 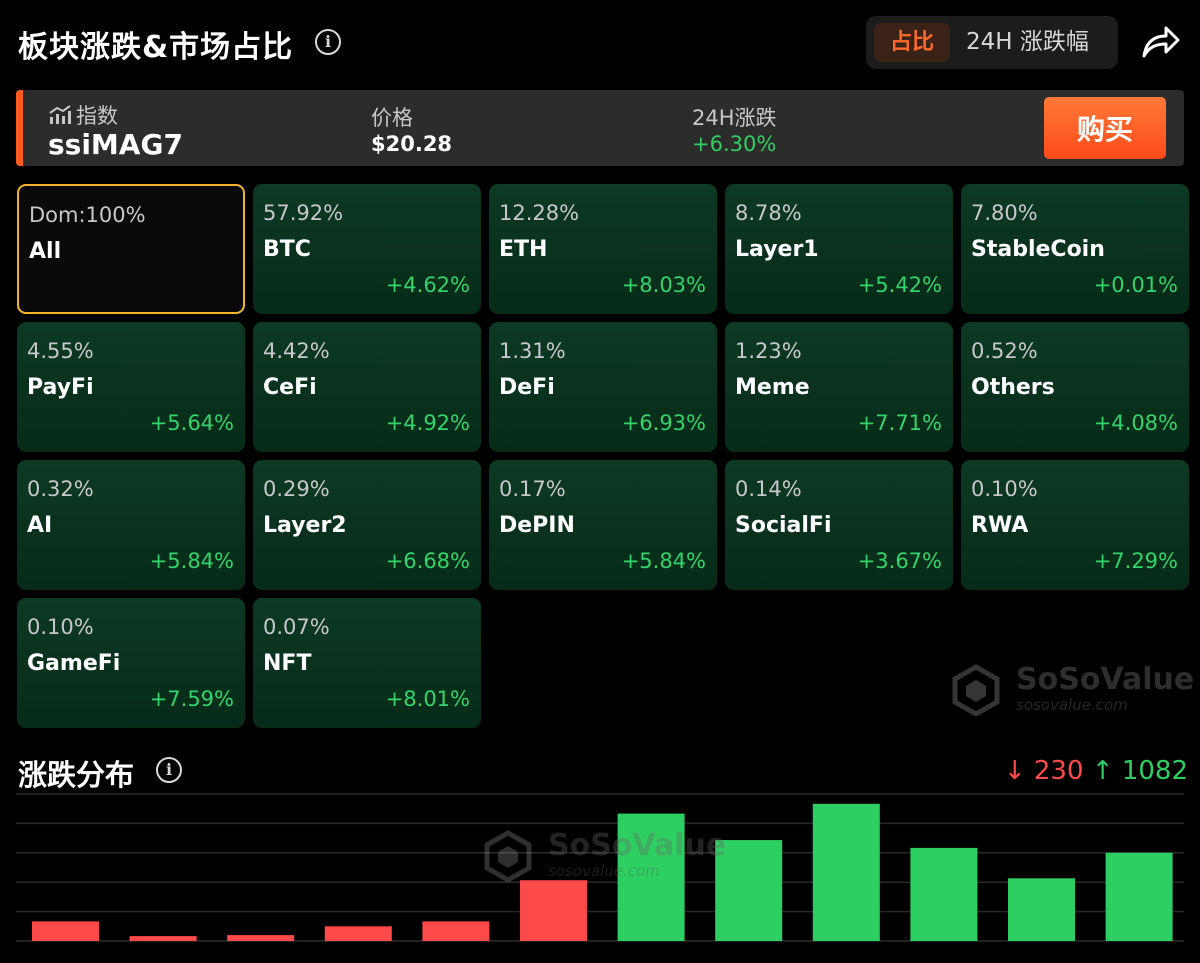 I want to click on view-toggle: 占比 24H 涨跌幅, so click(x=992, y=42).